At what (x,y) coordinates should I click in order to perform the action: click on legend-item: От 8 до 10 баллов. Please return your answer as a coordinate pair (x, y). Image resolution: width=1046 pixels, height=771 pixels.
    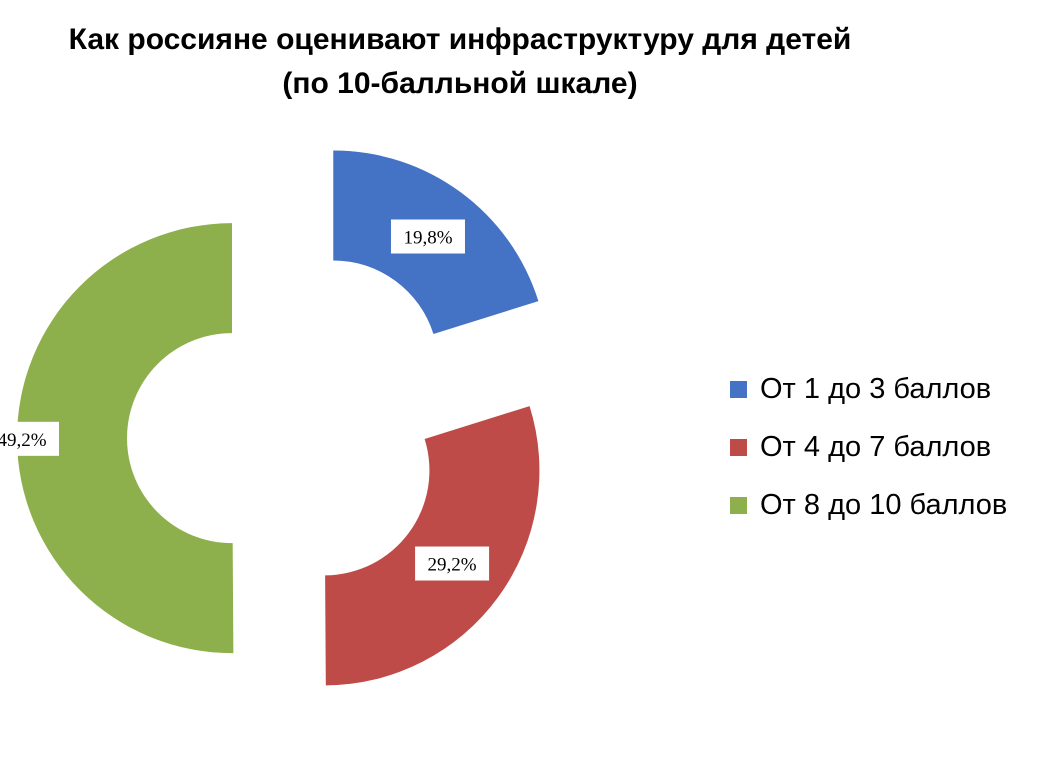
    Looking at the image, I should click on (868, 505).